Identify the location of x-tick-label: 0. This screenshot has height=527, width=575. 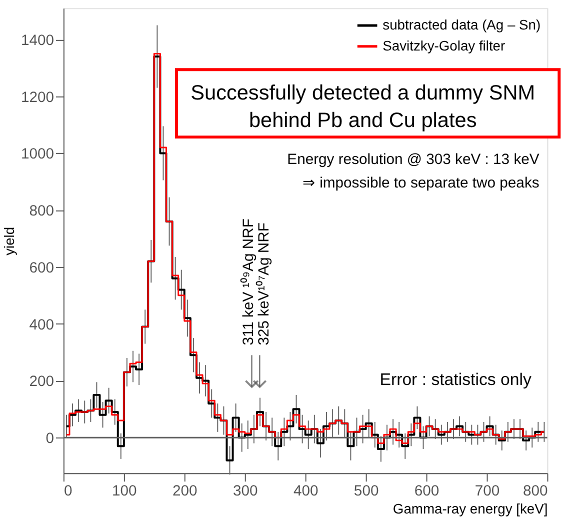
(68, 491).